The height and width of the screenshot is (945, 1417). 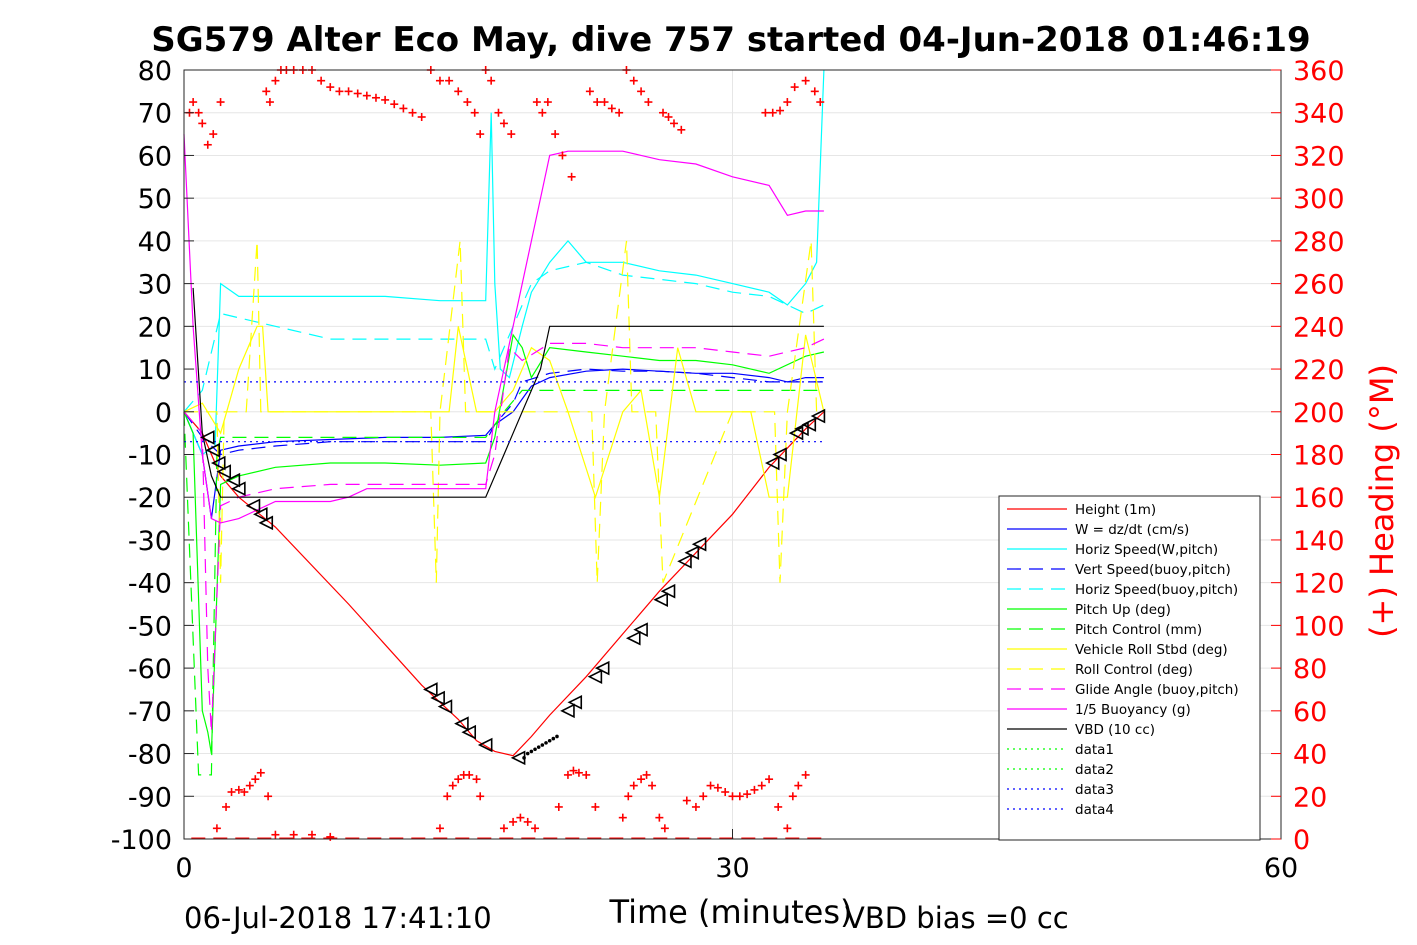 I want to click on y-right-tick-label: 200, so click(x=1319, y=413).